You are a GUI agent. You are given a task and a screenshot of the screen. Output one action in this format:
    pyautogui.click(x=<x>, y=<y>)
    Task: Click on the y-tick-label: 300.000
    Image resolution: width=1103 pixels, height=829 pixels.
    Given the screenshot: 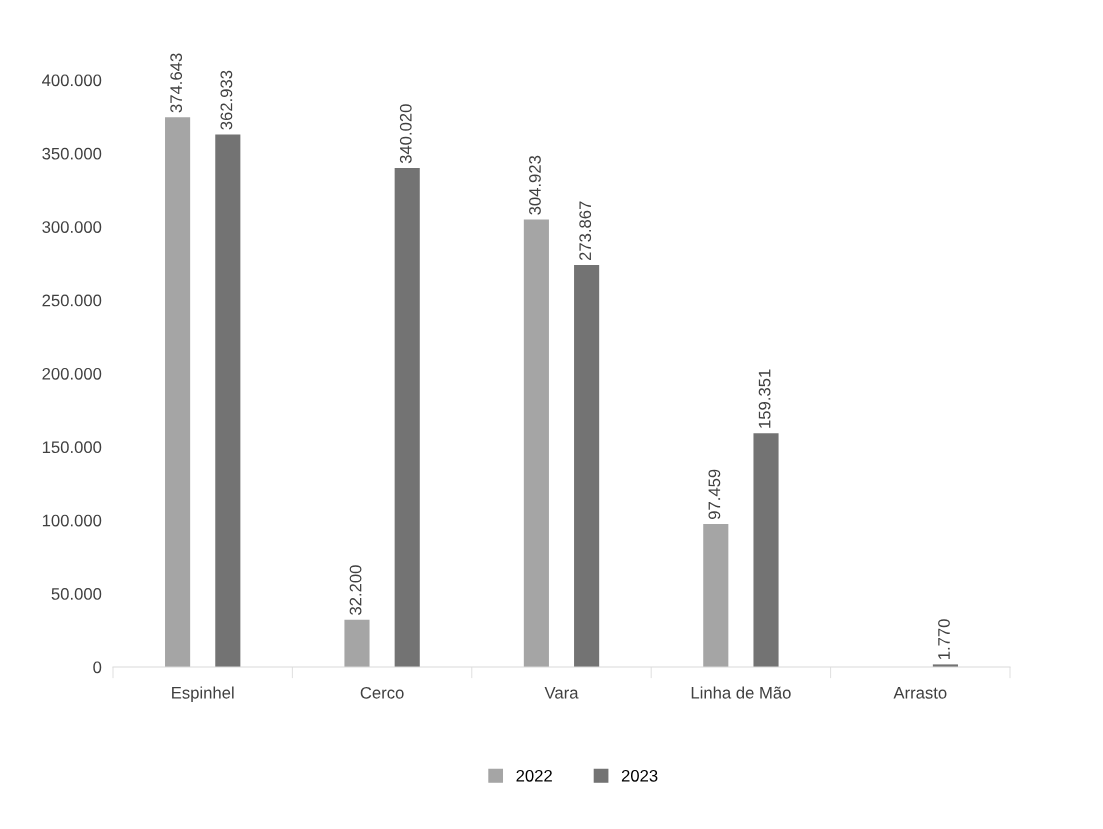 What is the action you would take?
    pyautogui.click(x=72, y=227)
    